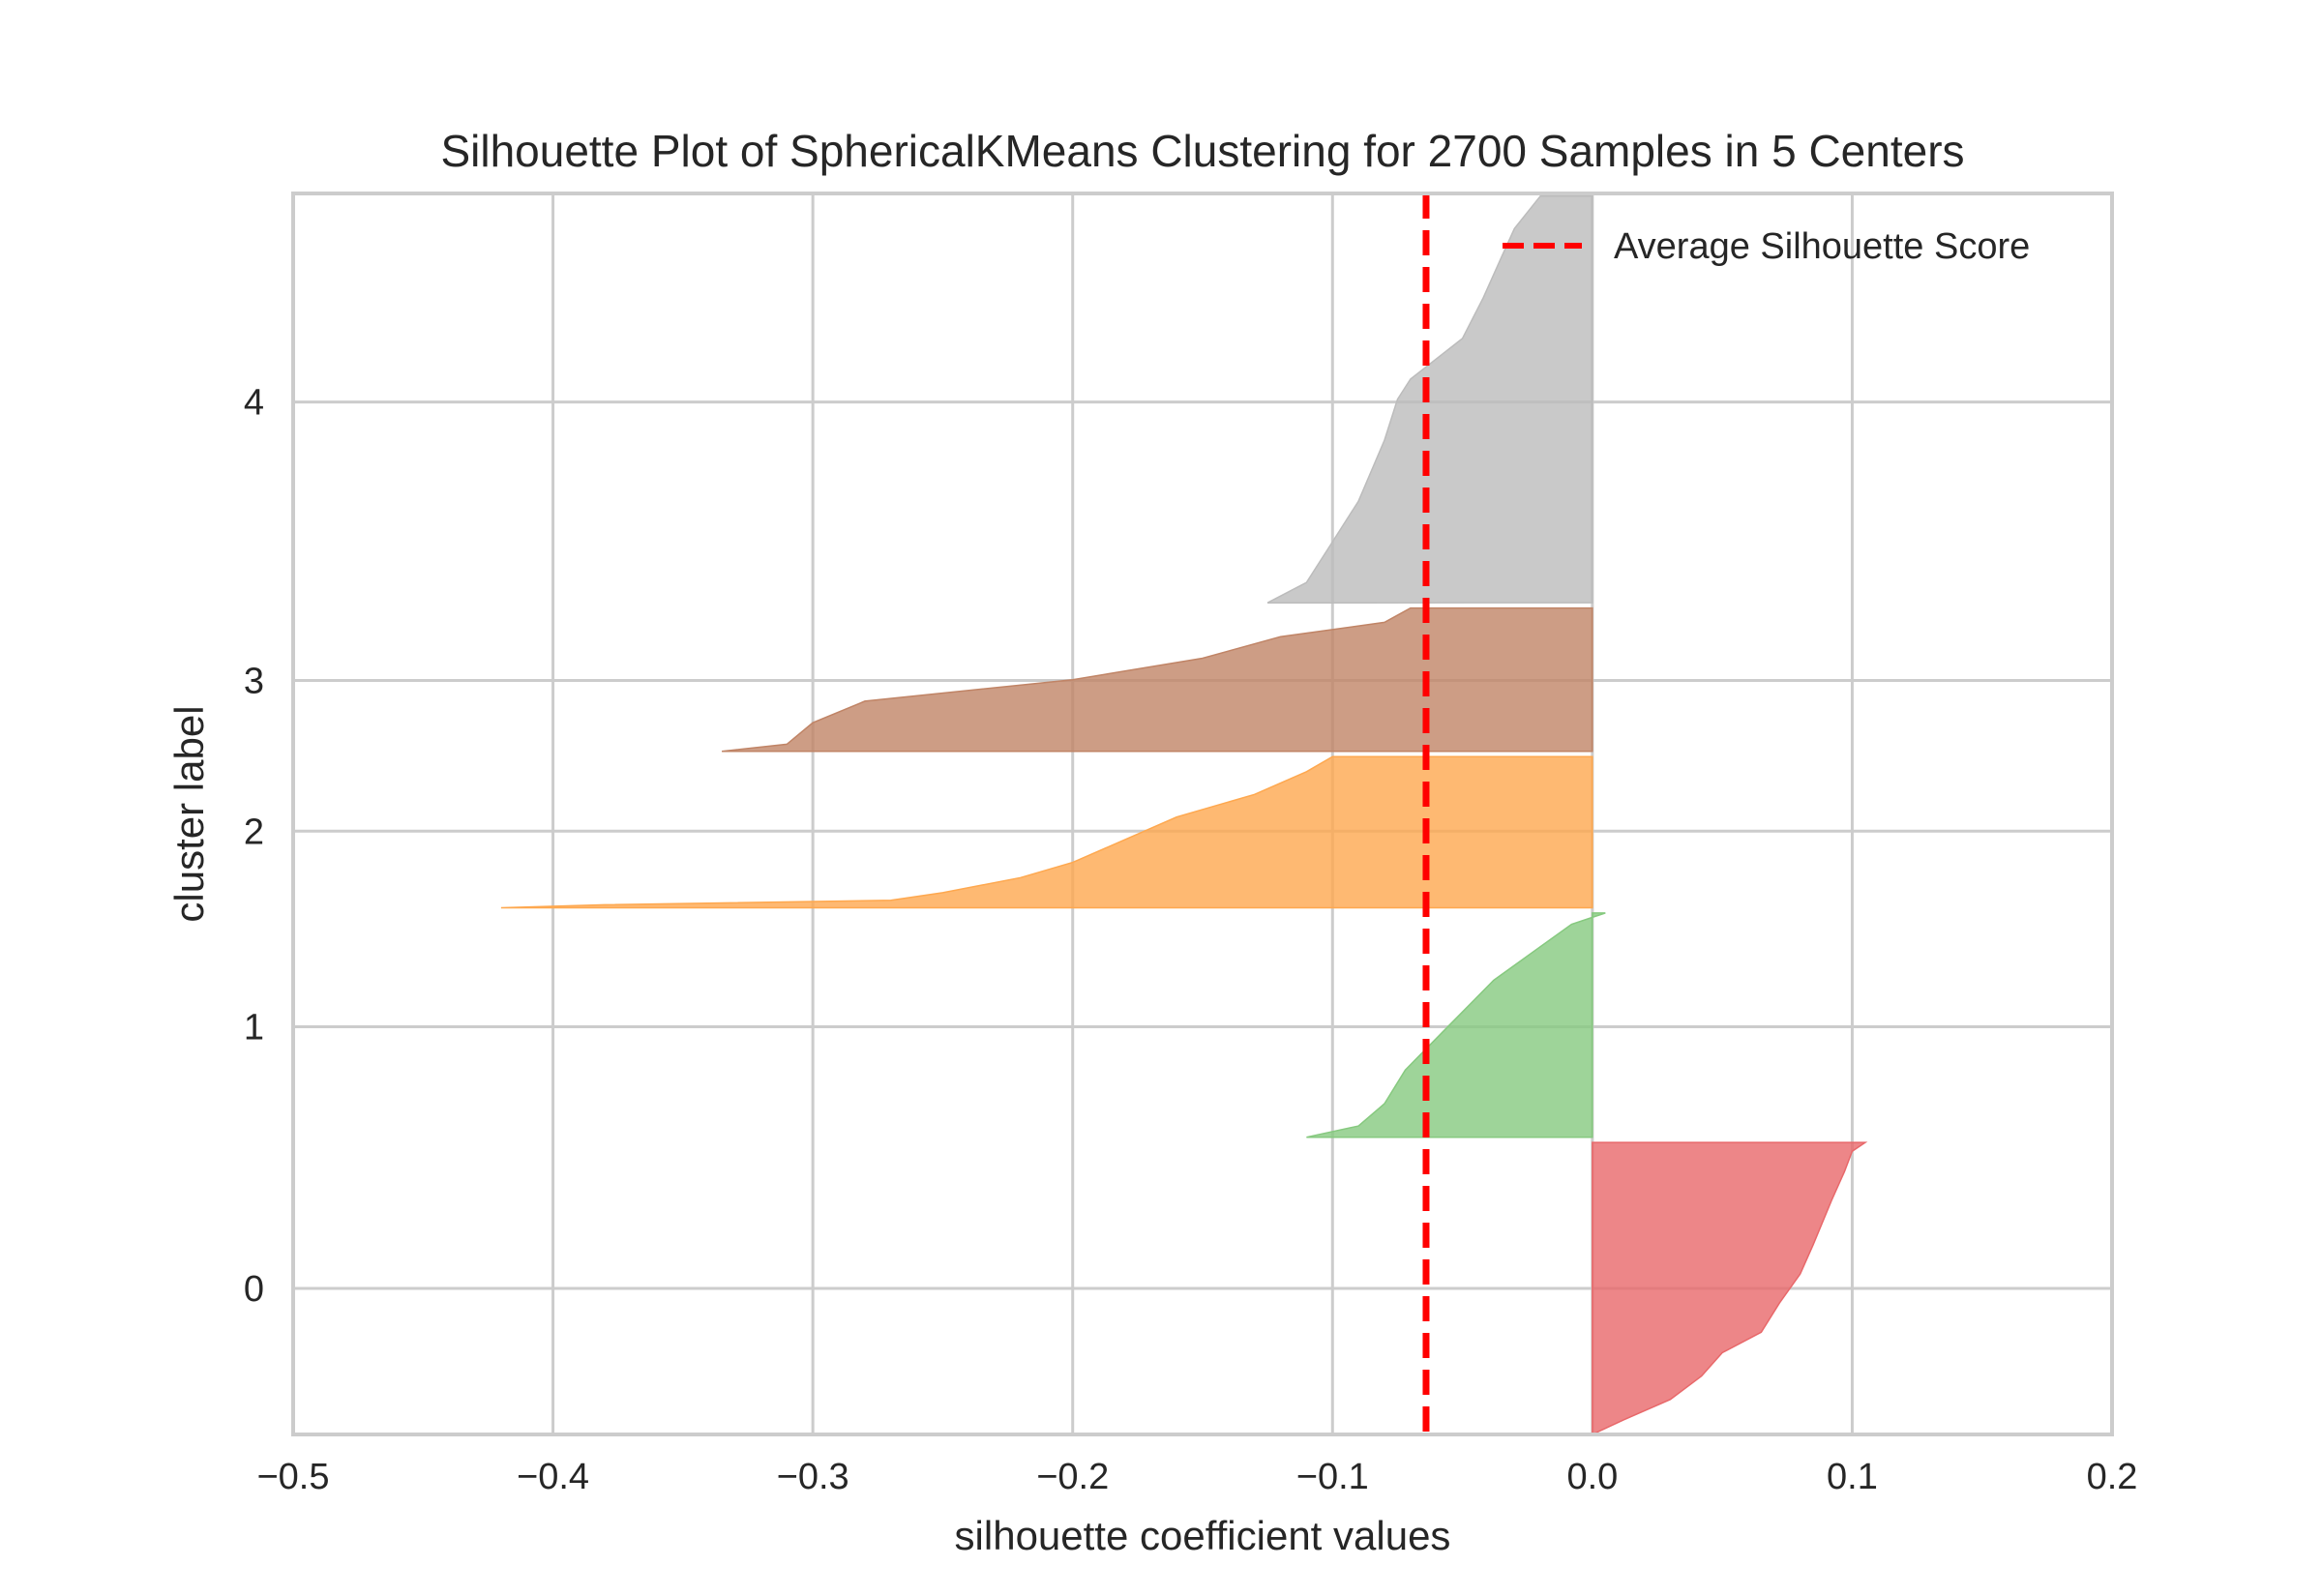  Describe the element at coordinates (1196, 1477) in the screenshot. I see `x-tick-labels: −0.5 −0.4 −0.3 −0.2 −0.1 0.0 0.1 0.2` at that location.